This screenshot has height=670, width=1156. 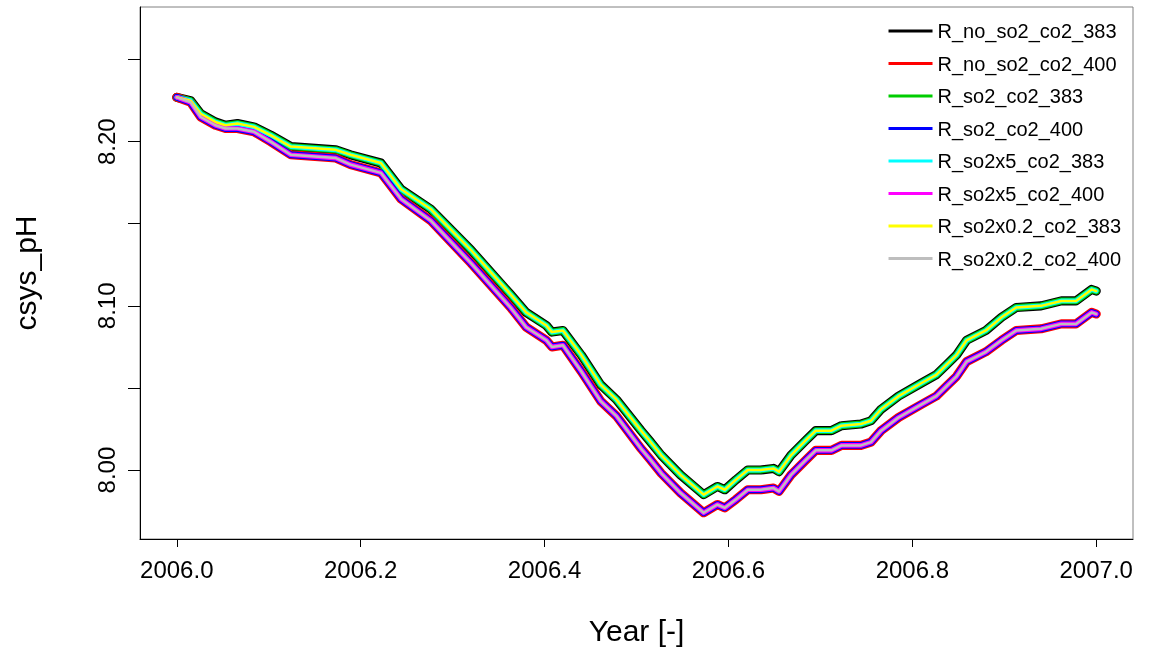 What do you see at coordinates (25, 273) in the screenshot?
I see `y-axis-title: csys_pH` at bounding box center [25, 273].